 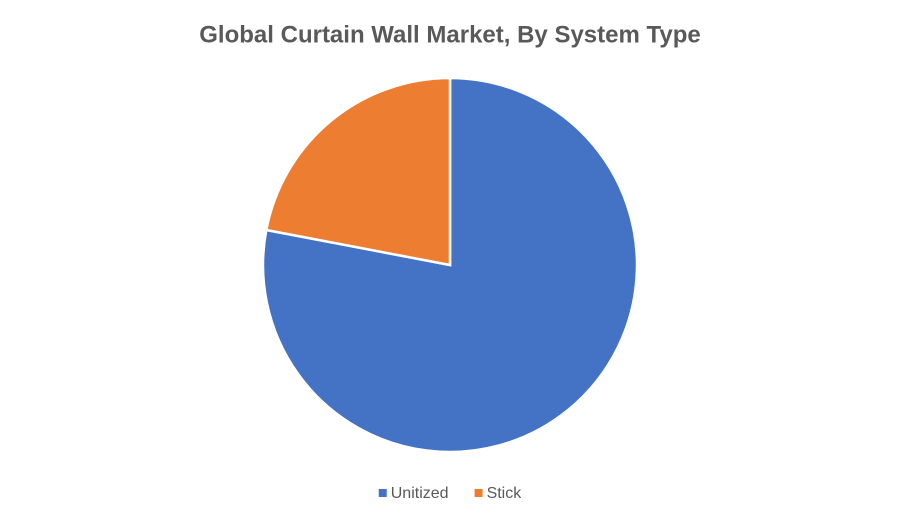 I want to click on legend-label: Unitized, so click(x=420, y=493).